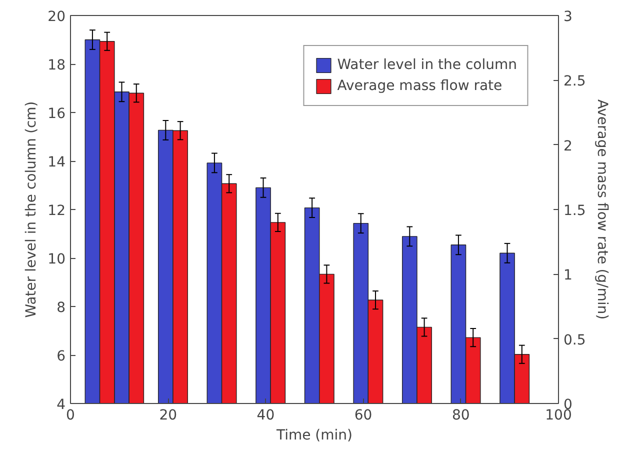 The image size is (633, 463). Describe the element at coordinates (57, 260) in the screenshot. I see `y-tick-label: 10` at that location.